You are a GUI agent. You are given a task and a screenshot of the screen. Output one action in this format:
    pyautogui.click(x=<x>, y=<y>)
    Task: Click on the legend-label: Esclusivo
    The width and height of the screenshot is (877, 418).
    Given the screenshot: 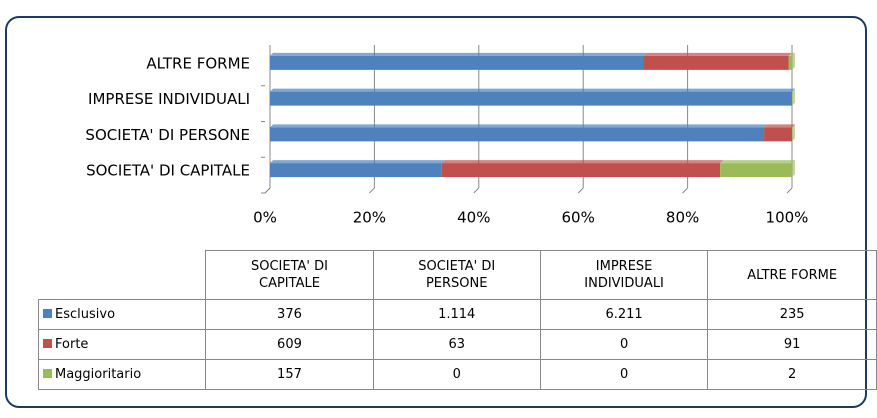 What is the action you would take?
    pyautogui.click(x=85, y=314)
    